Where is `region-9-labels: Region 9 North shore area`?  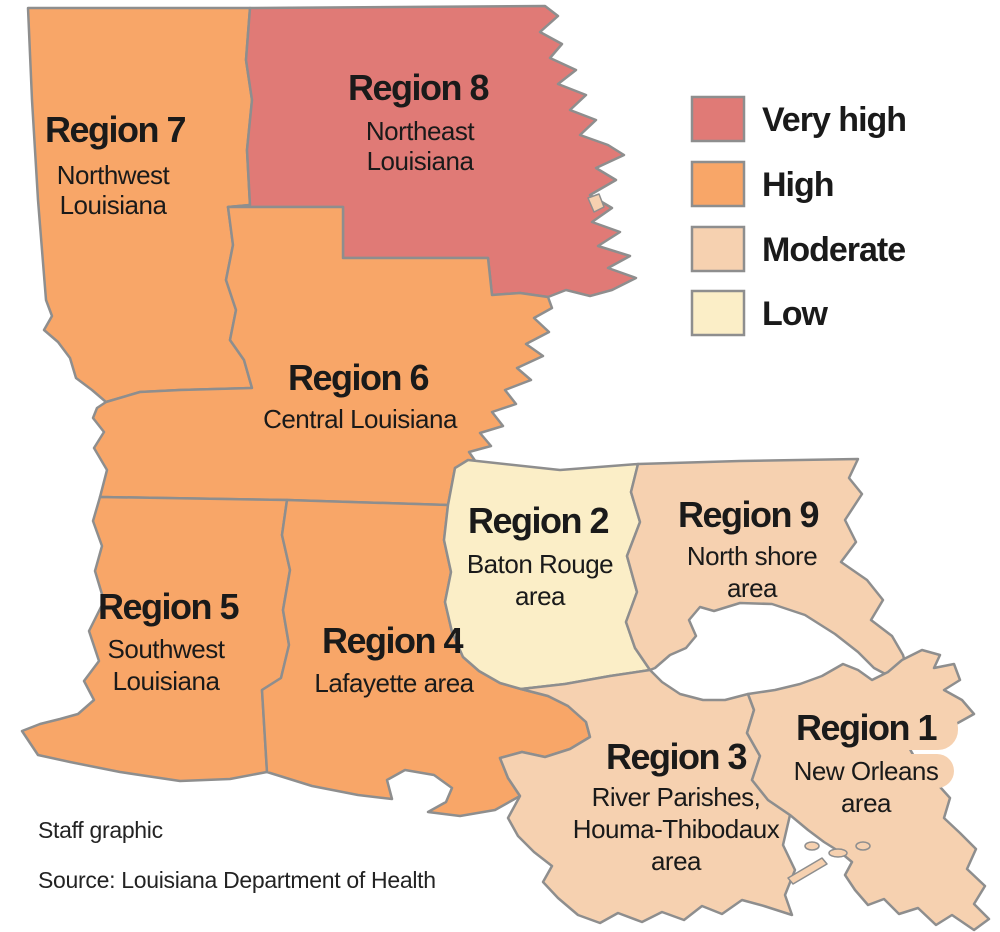
region-9-labels: Region 9 North shore area is located at coordinates (749, 548).